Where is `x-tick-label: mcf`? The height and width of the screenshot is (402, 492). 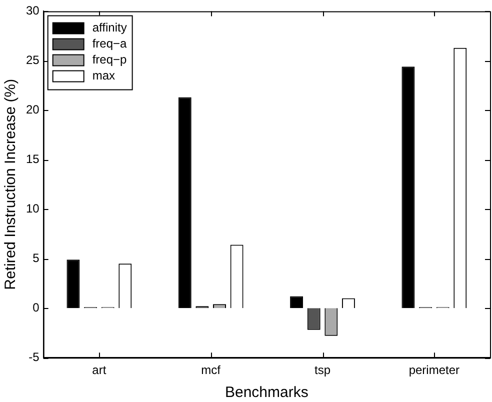
x-tick-label: mcf is located at coordinates (211, 370).